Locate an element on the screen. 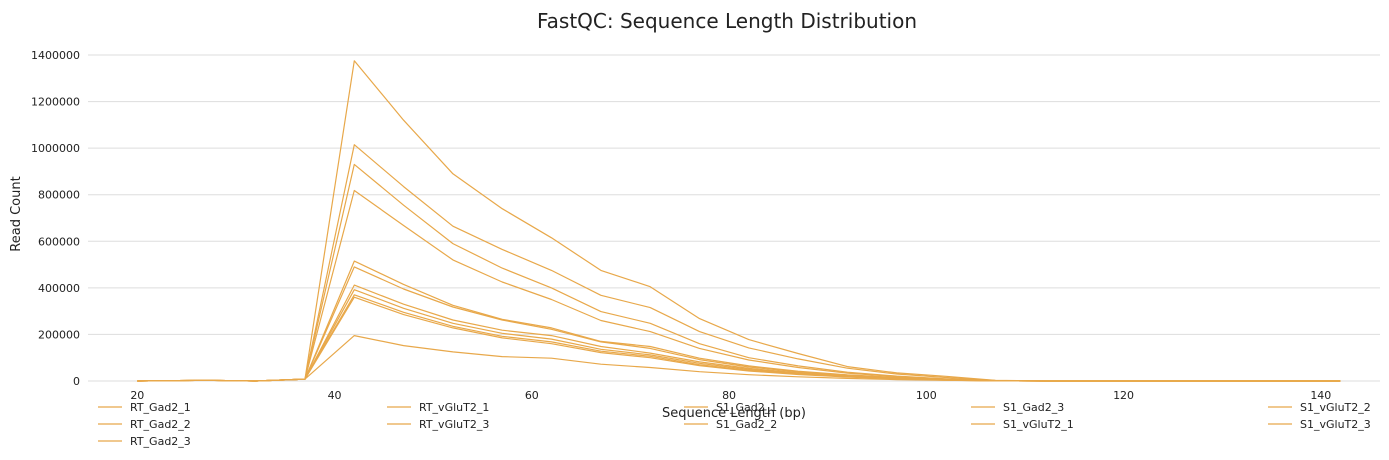 The width and height of the screenshot is (1389, 460). legend-item: S1_vGluT2_1 is located at coordinates (1022, 424).